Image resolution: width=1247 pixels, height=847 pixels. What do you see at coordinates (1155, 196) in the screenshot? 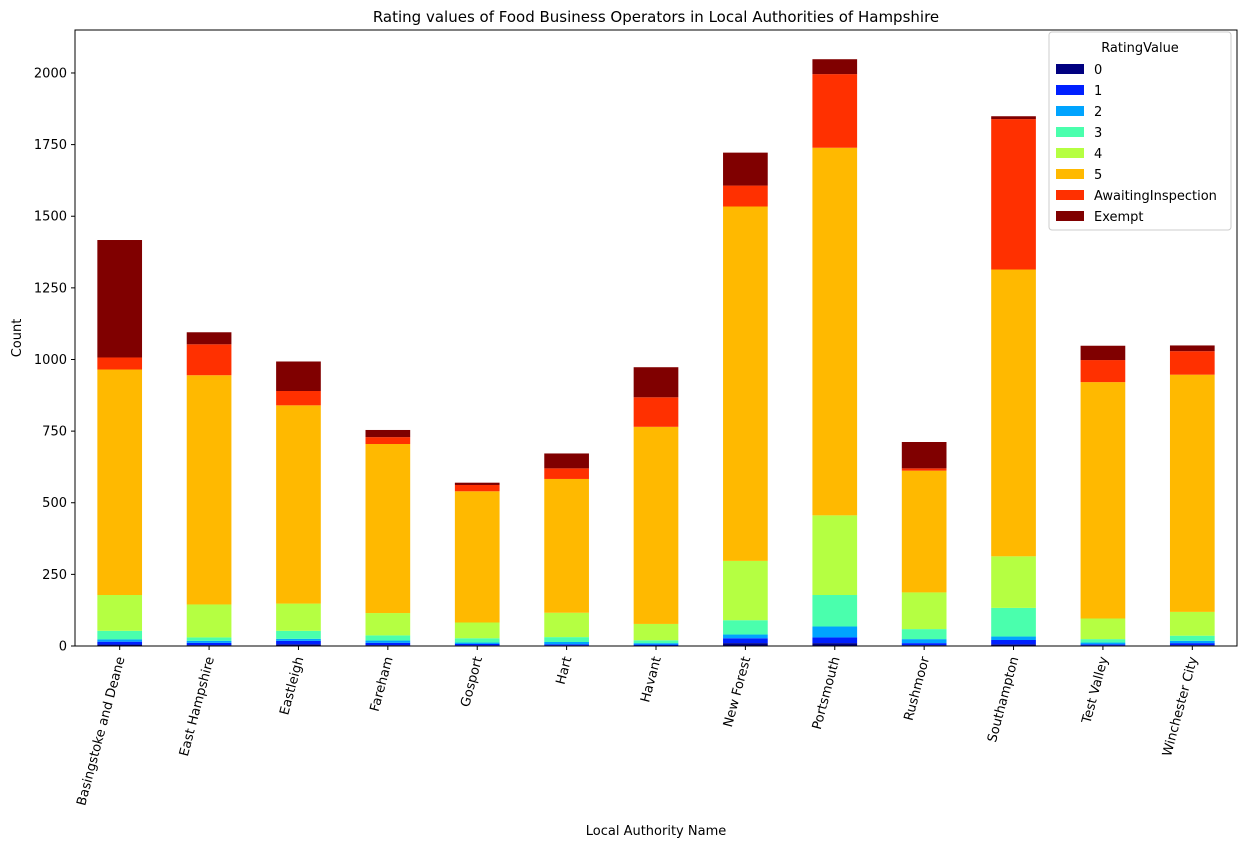
I see `legend-label: AwaitingInspection` at bounding box center [1155, 196].